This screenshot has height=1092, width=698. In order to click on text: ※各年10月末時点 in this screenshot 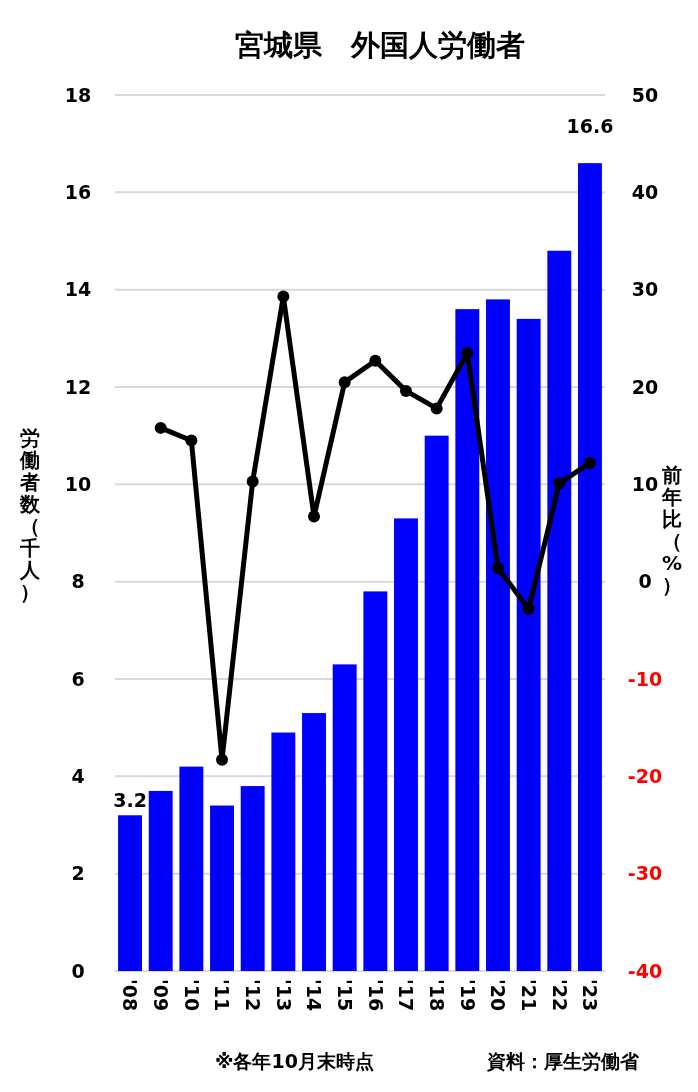, I will do `click(294, 1061)`.